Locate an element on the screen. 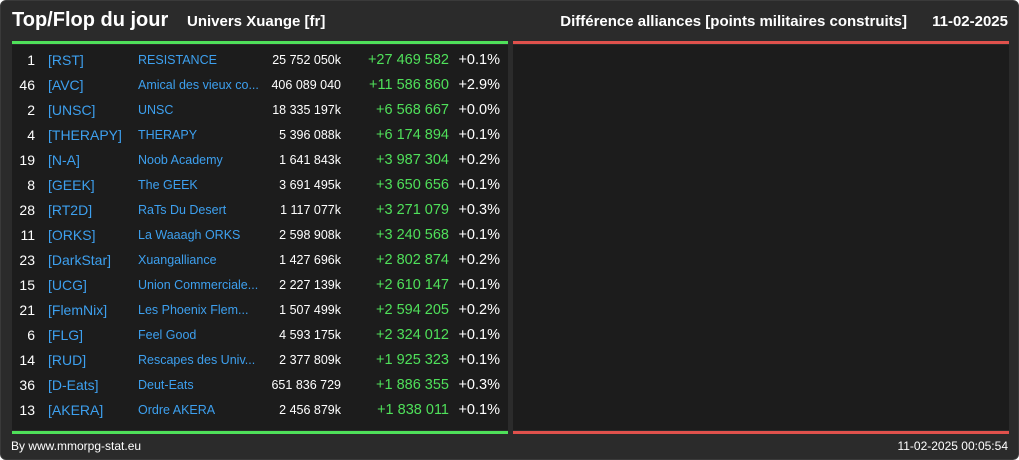  flop-panel-accent-top is located at coordinates (761, 42).